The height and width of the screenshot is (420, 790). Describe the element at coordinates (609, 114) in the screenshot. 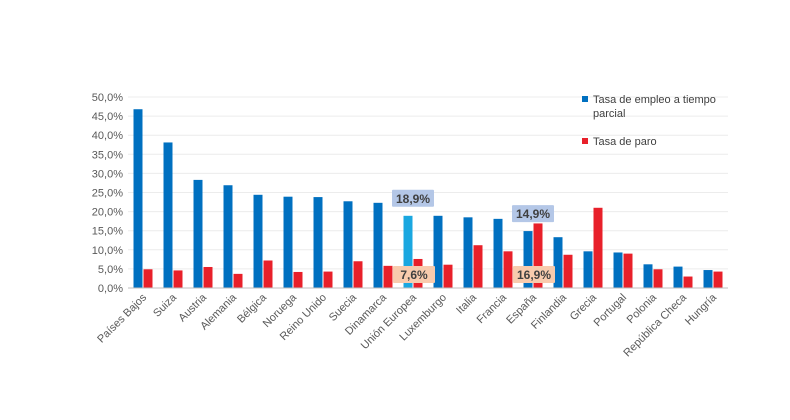

I see `legend-label: parcial` at that location.